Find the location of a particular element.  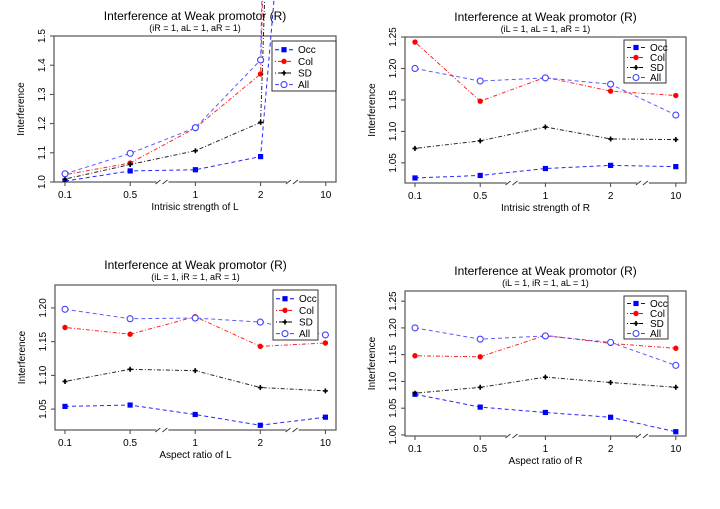

legend-frame is located at coordinates (646, 317).